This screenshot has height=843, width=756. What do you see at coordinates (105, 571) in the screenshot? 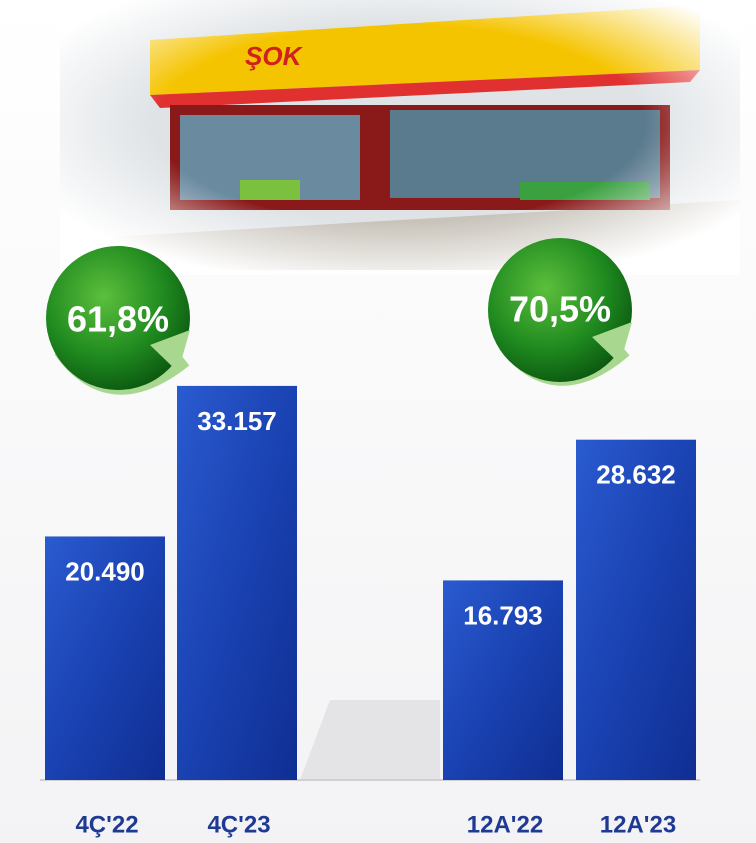
I see `value-label: 20.490` at bounding box center [105, 571].